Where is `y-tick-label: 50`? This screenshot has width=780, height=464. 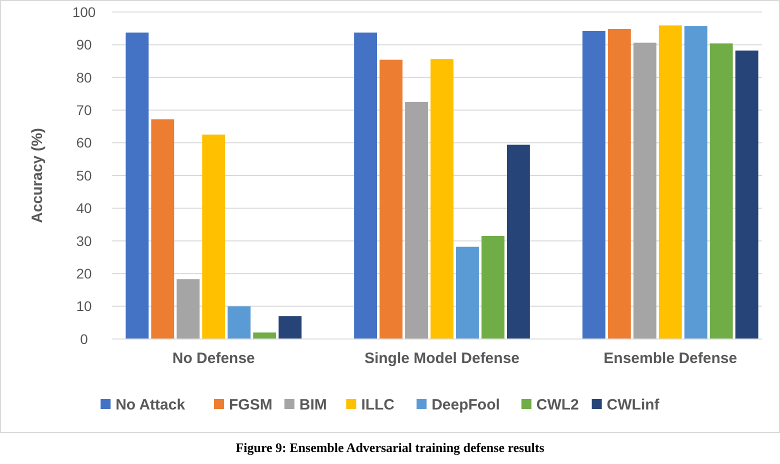
y-tick-label: 50 is located at coordinates (84, 175).